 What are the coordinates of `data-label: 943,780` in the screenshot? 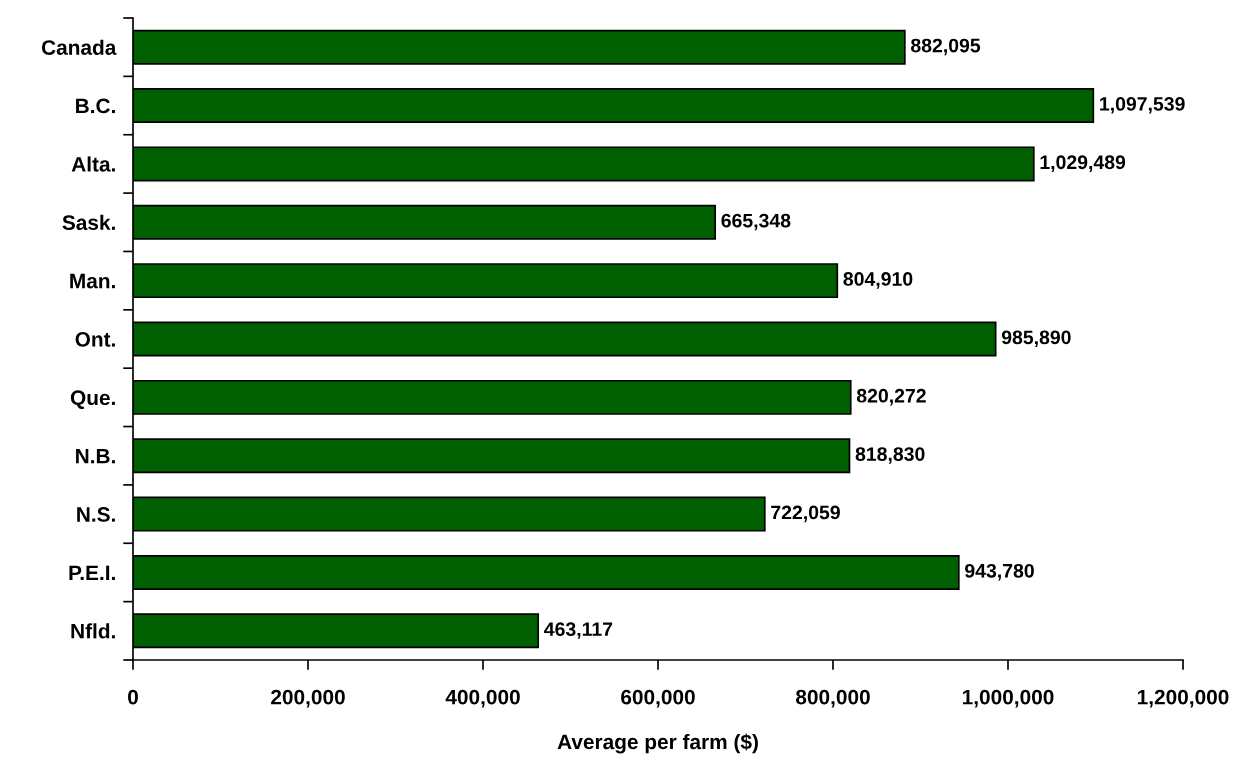 It's located at (999, 572).